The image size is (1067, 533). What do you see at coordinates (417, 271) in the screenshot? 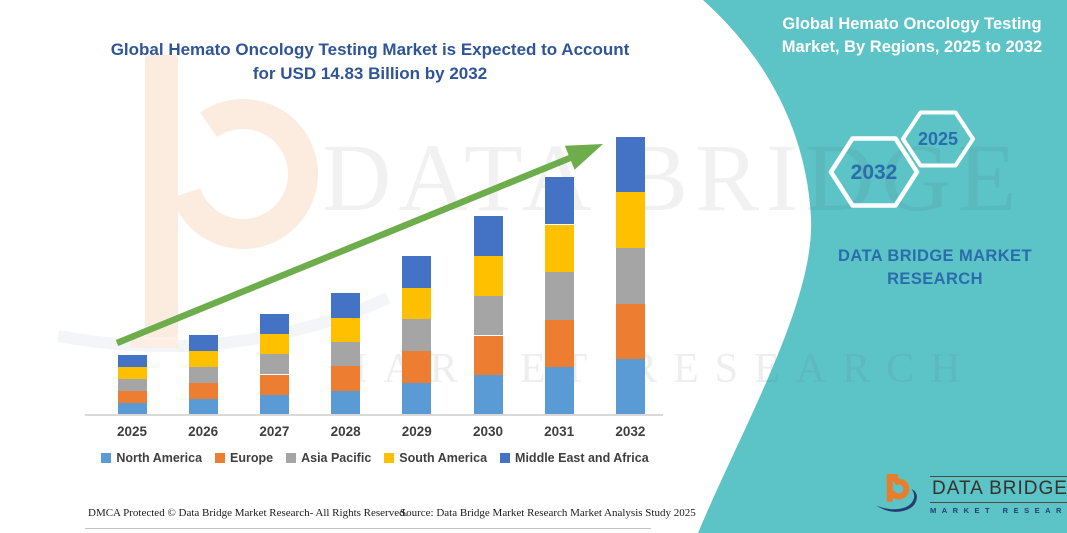
I see `bar-segment-2029-middle-east-and-africa` at bounding box center [417, 271].